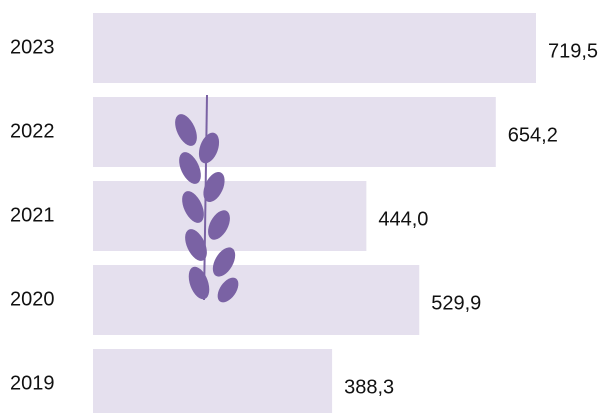 The height and width of the screenshot is (413, 616). Describe the element at coordinates (207, 198) in the screenshot. I see `wheat-decoration` at that location.